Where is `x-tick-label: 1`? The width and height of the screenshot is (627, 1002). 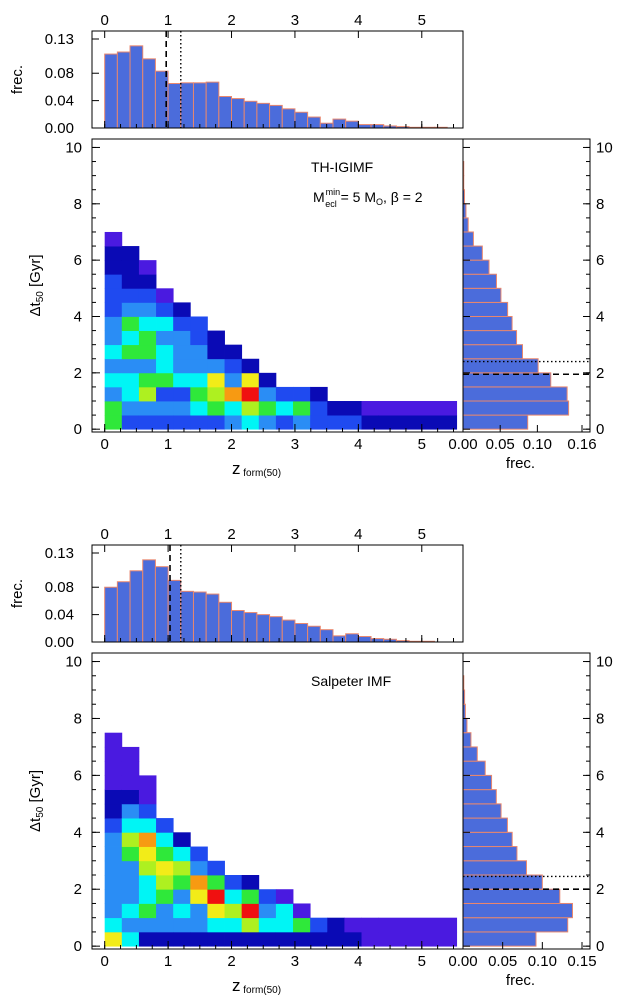 x-tick-label: 1 is located at coordinates (168, 961).